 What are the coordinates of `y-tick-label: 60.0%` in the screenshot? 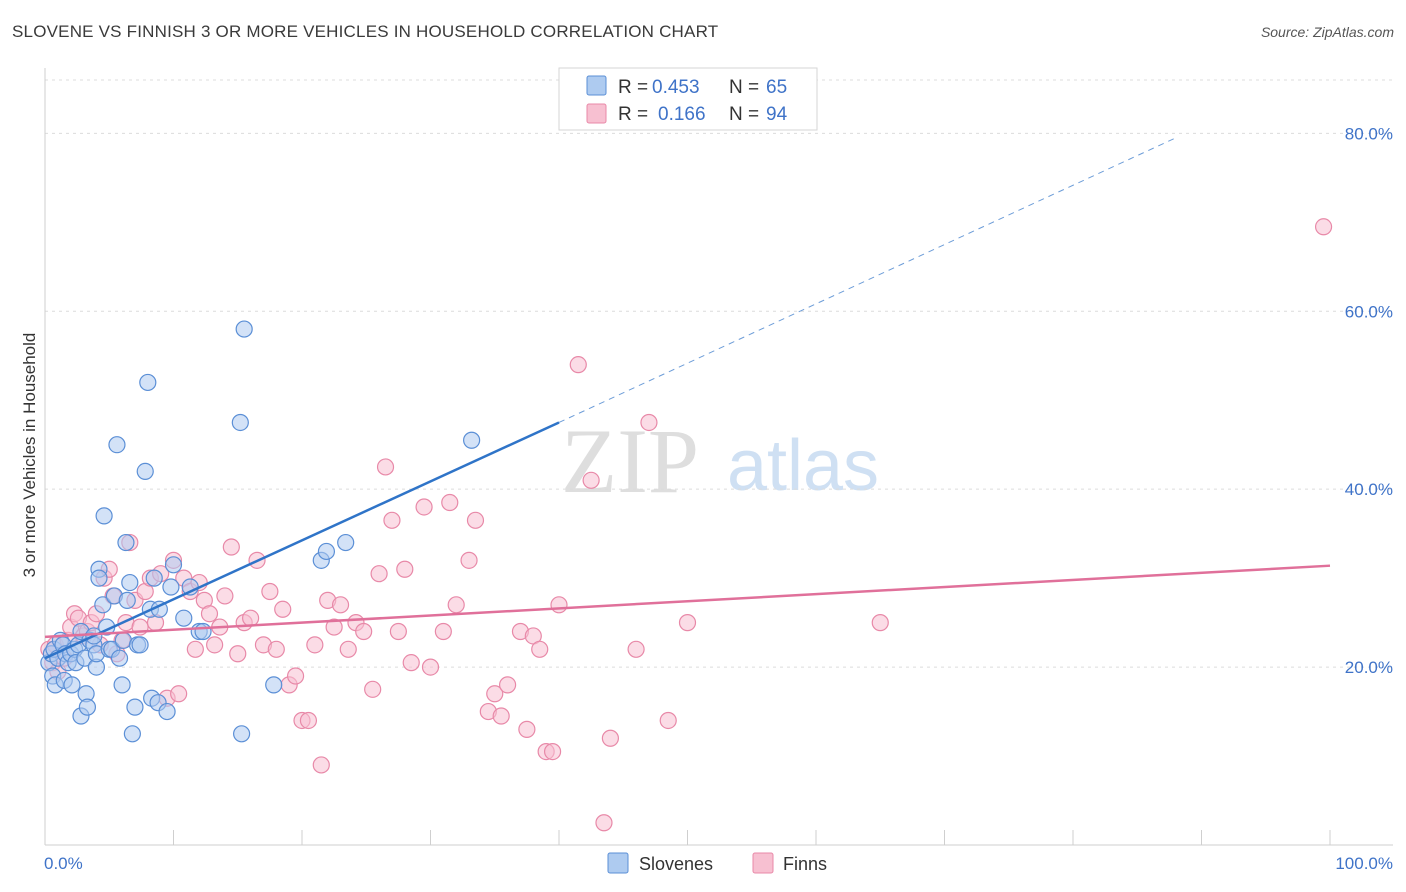 It's located at (1369, 311).